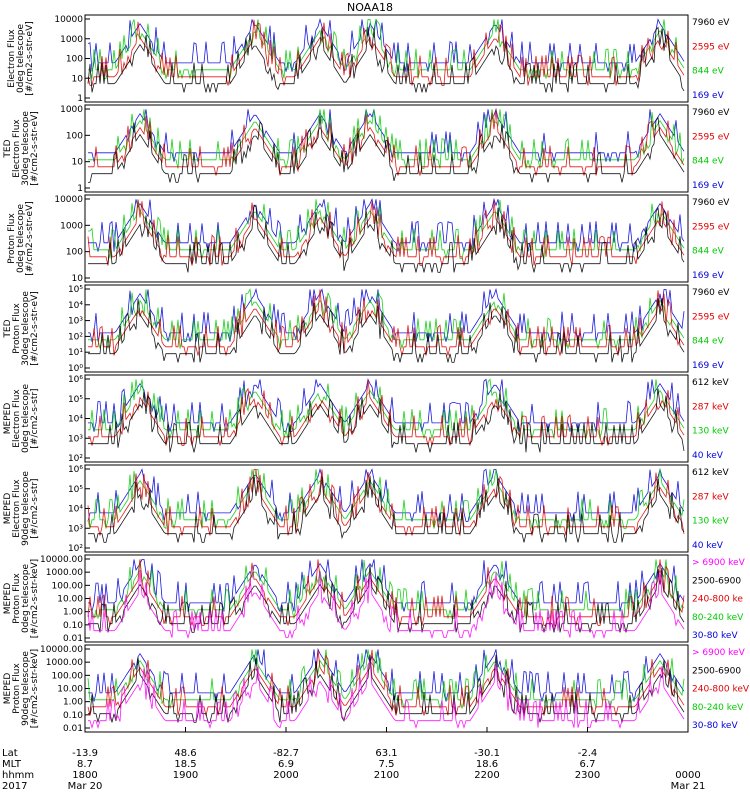  I want to click on legend-entry: 240-800 ke, so click(717, 600).